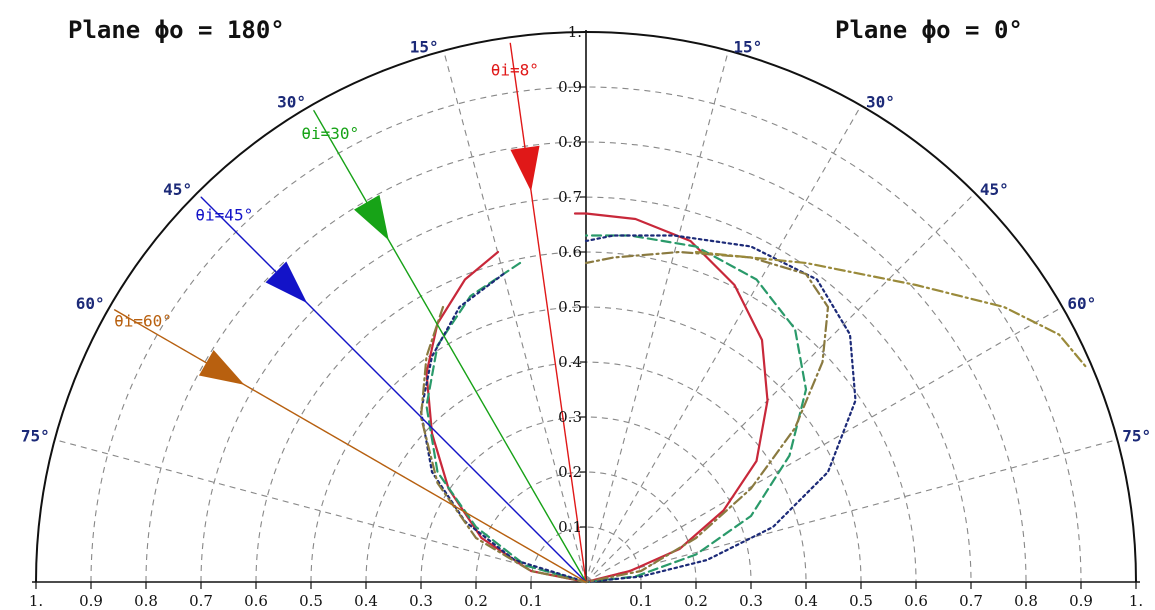 The height and width of the screenshot is (610, 1155). What do you see at coordinates (570, 417) in the screenshot?
I see `y-tick-label: 0.3` at bounding box center [570, 417].